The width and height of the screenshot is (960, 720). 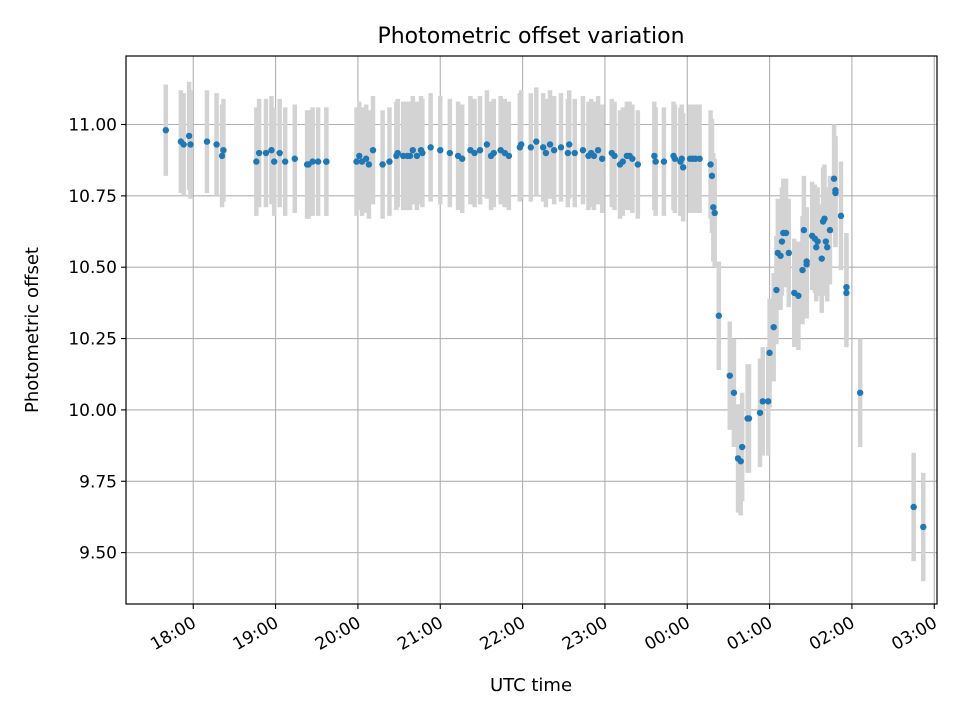 What do you see at coordinates (92, 126) in the screenshot?
I see `y-tick-label: 11.00` at bounding box center [92, 126].